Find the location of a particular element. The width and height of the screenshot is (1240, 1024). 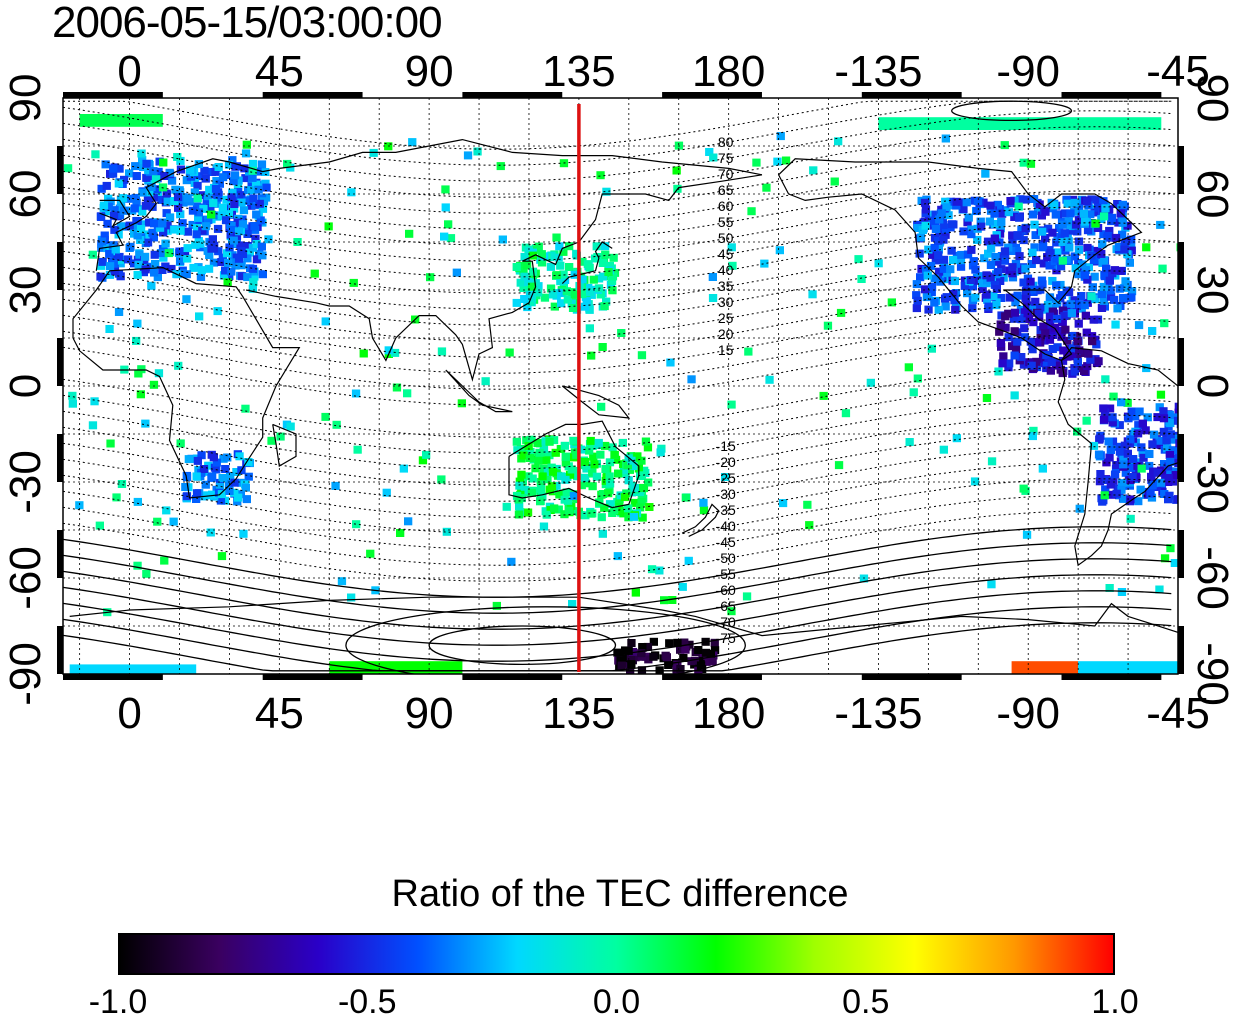

contour-label: 50 is located at coordinates (726, 238).